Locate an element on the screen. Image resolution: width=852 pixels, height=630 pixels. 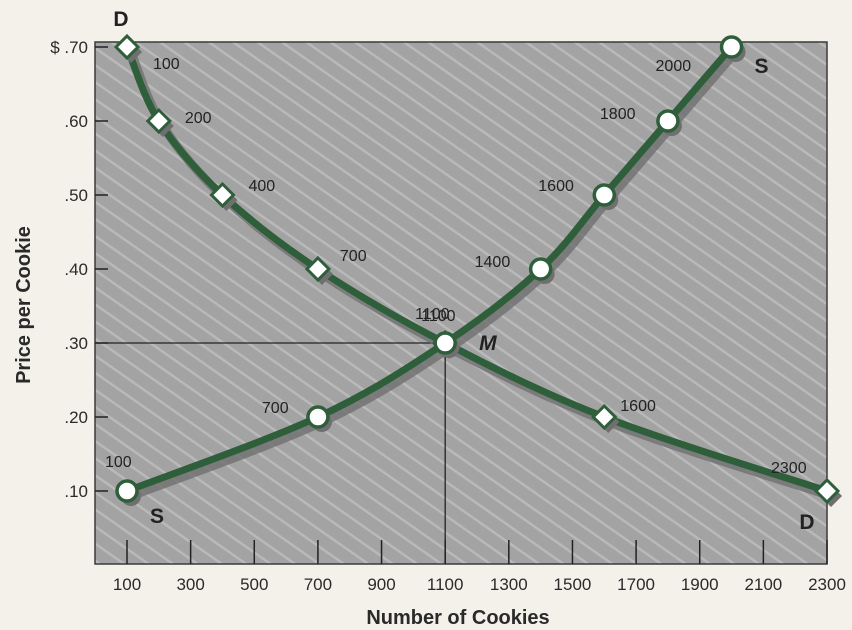
demand-point-label: 400 is located at coordinates (261, 186).